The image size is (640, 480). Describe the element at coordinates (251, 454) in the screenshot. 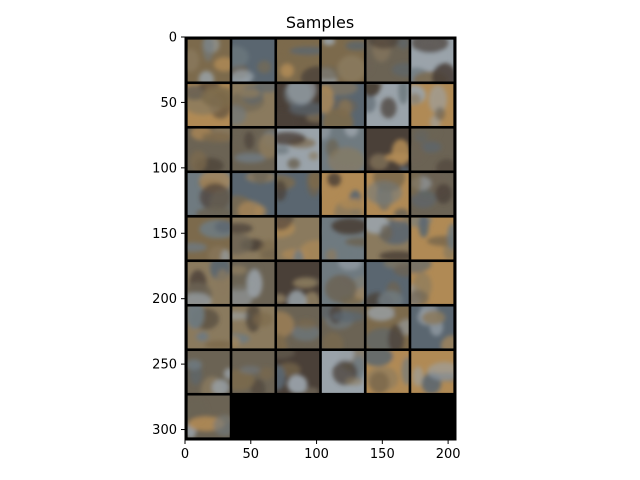

I see `x-tick-label: 50` at that location.